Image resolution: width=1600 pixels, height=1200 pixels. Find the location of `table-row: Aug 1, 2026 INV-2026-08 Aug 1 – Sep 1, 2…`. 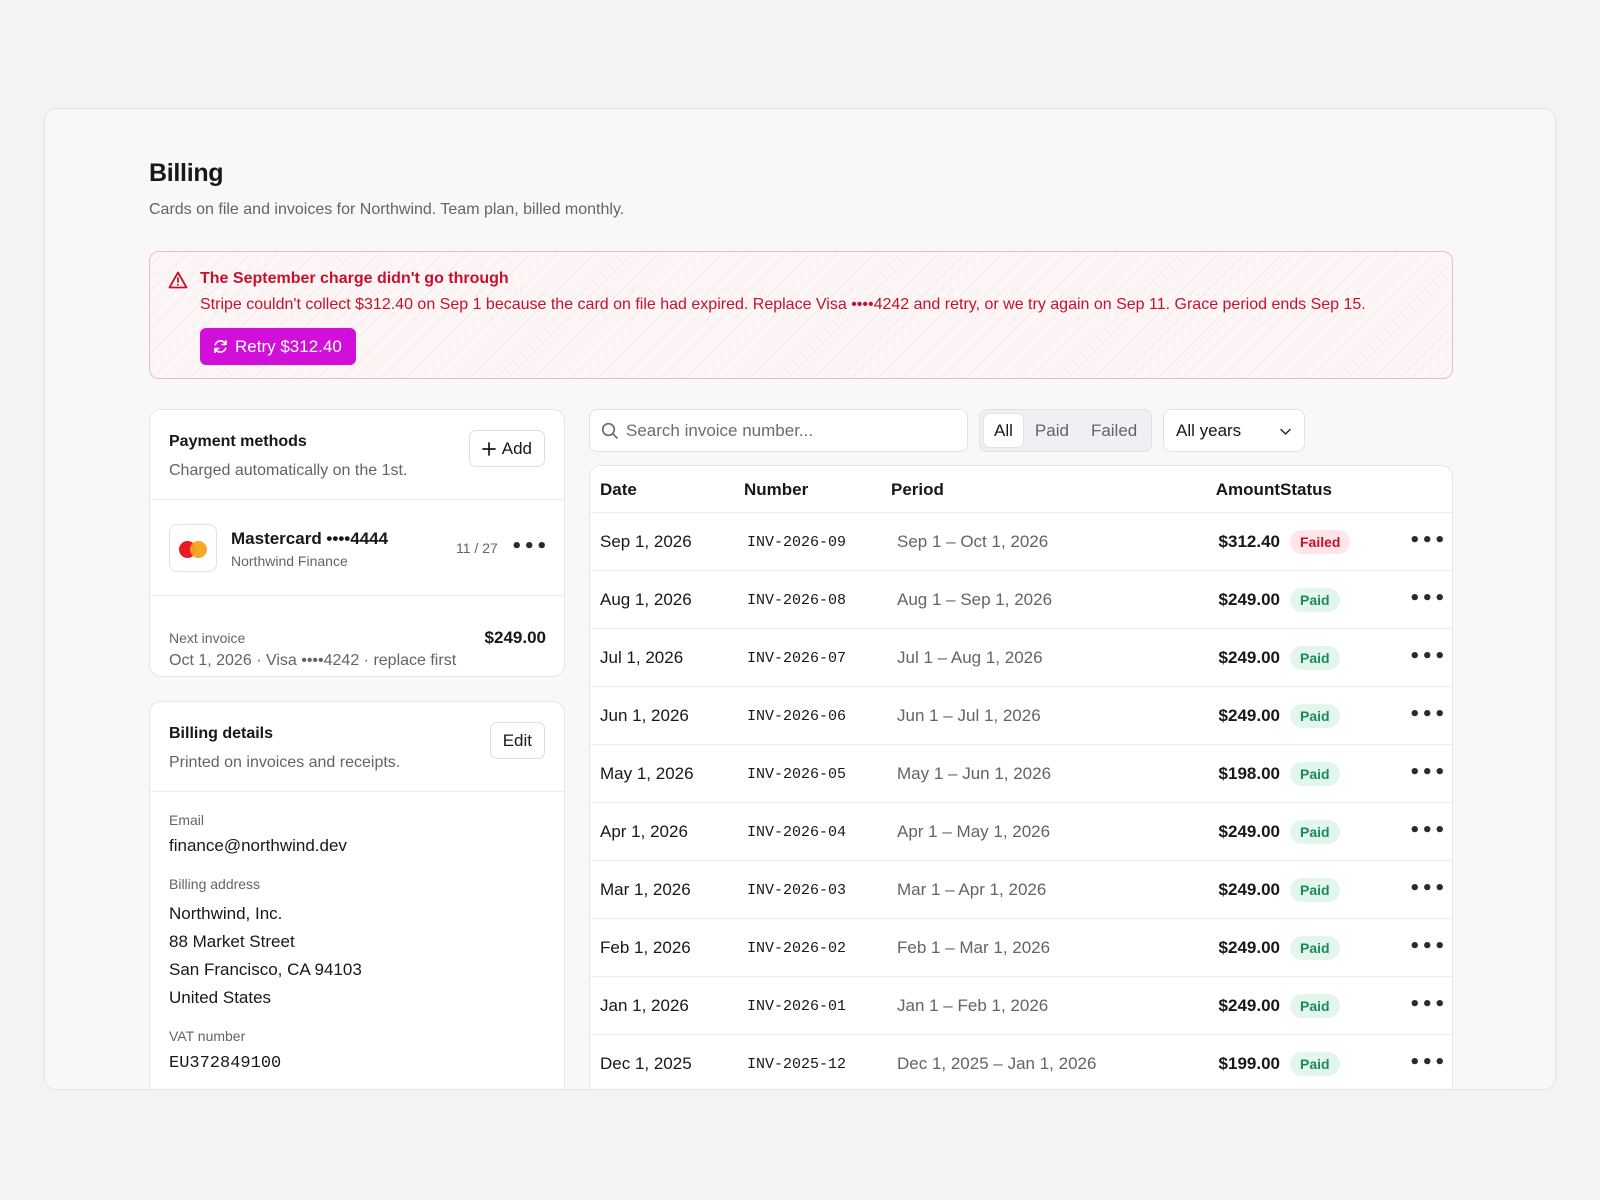

table-row: Aug 1, 2026 INV-2026-08 Aug 1 – Sep 1, 2… is located at coordinates (1021, 600).